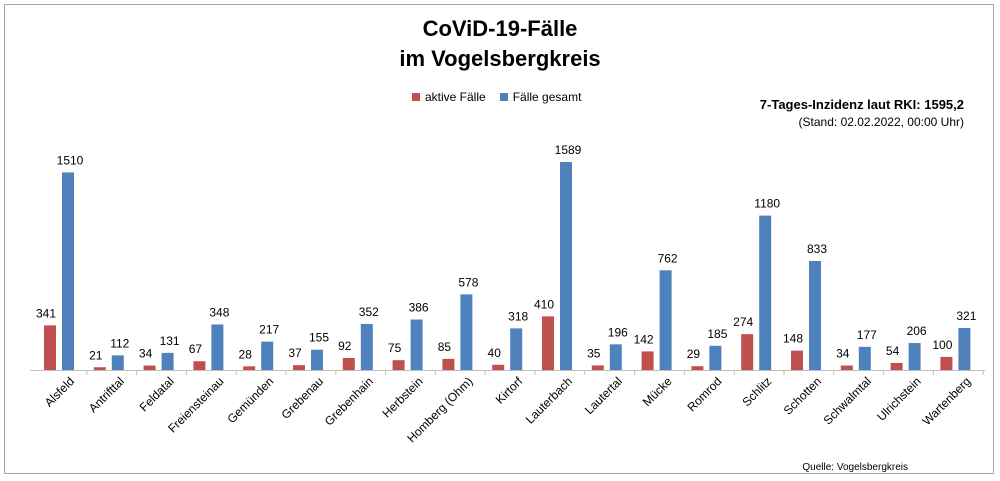  Describe the element at coordinates (717, 334) in the screenshot. I see `data-label-total: 185` at that location.